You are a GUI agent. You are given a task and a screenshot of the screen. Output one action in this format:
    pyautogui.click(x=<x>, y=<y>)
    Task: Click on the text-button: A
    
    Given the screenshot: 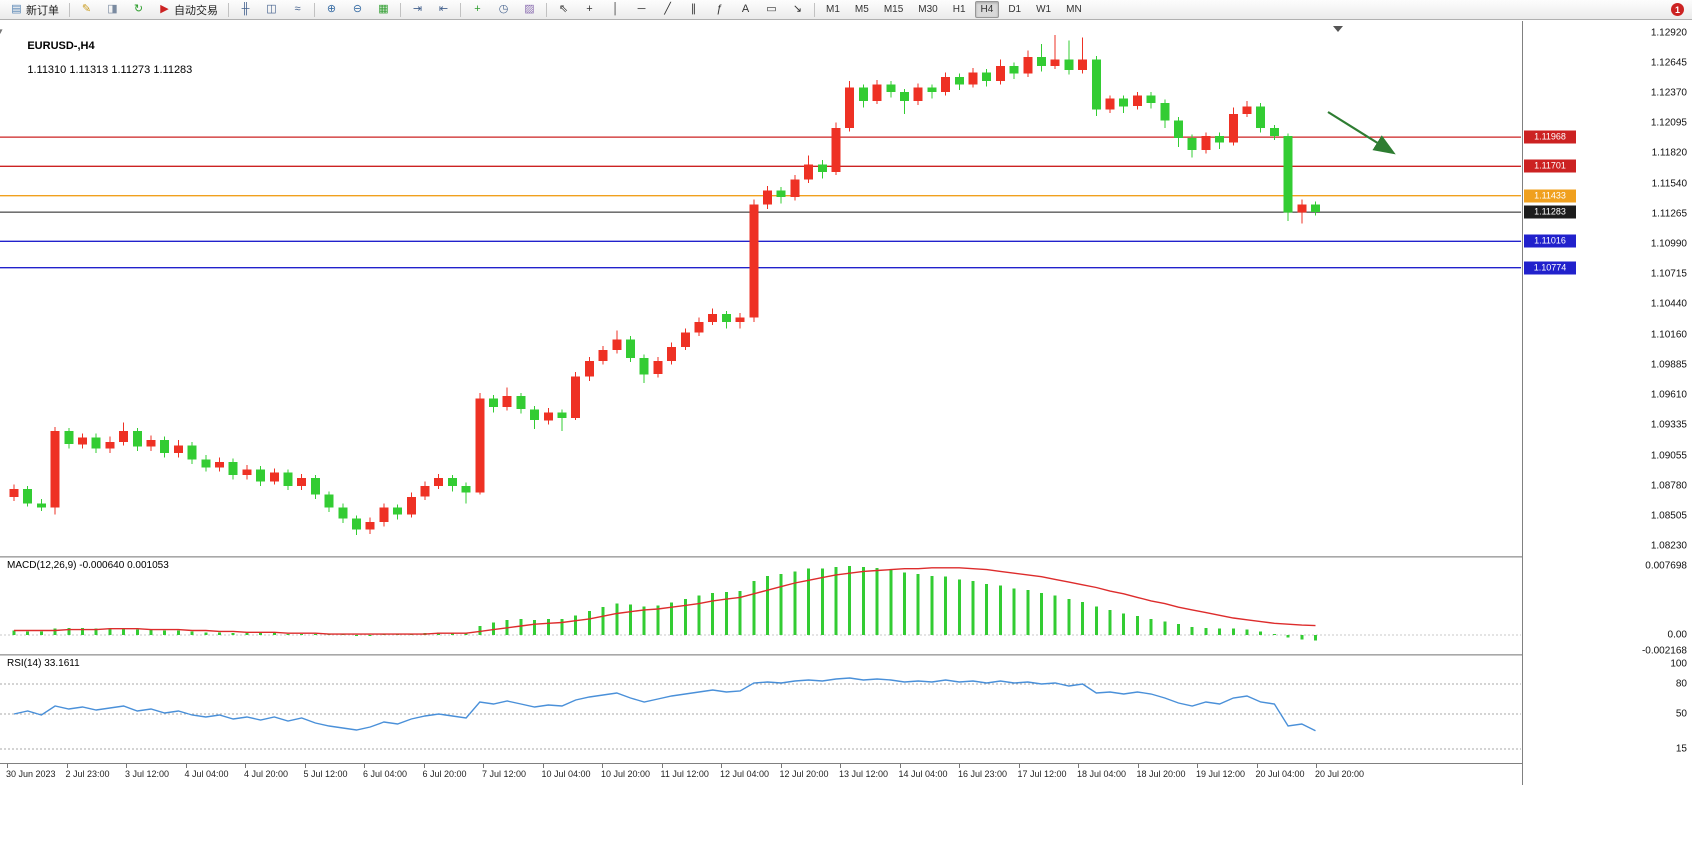 What is the action you would take?
    pyautogui.click(x=745, y=9)
    